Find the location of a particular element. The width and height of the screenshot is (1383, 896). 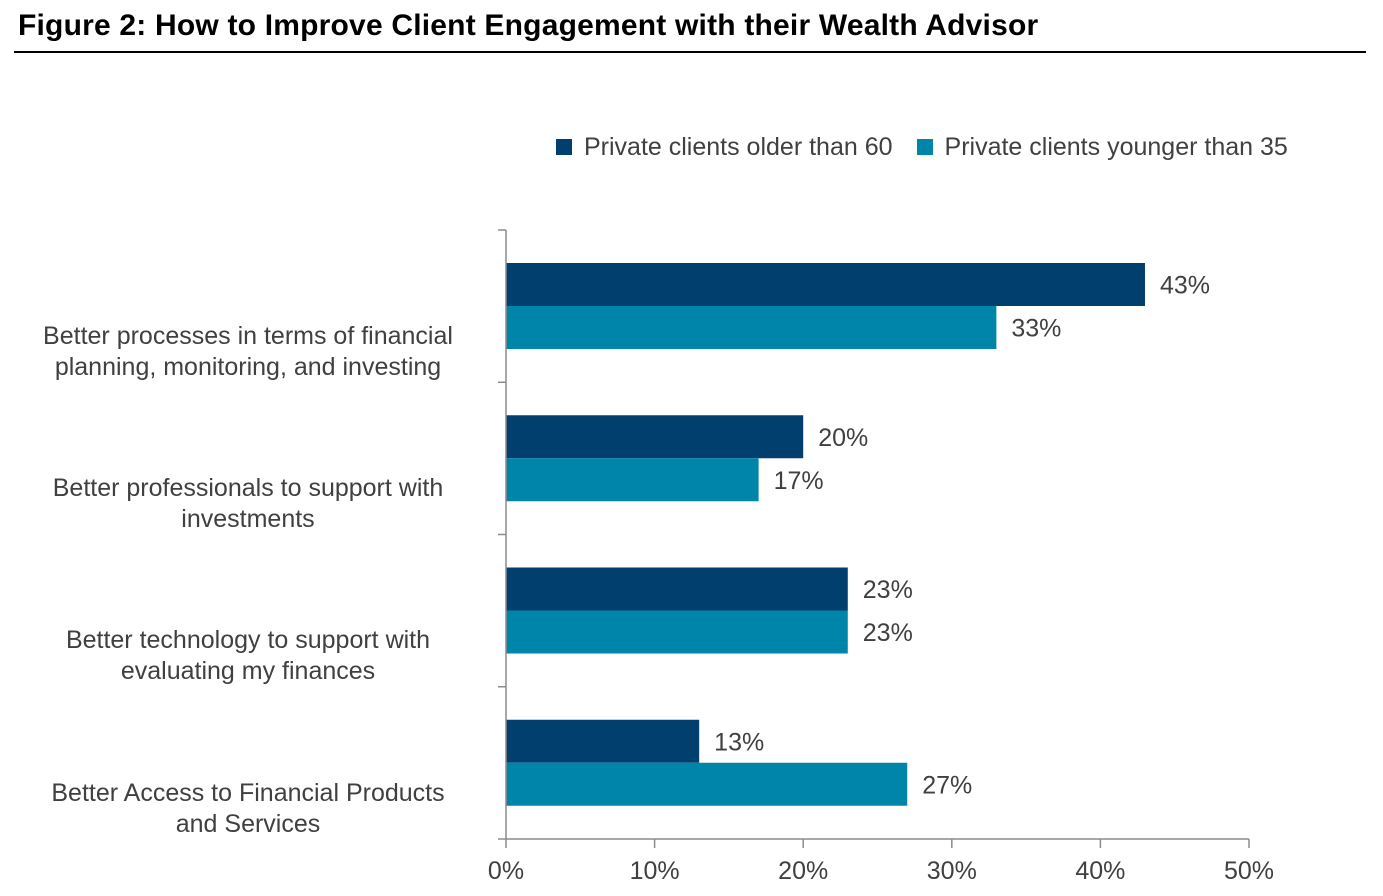

data-label: 13% is located at coordinates (739, 742).